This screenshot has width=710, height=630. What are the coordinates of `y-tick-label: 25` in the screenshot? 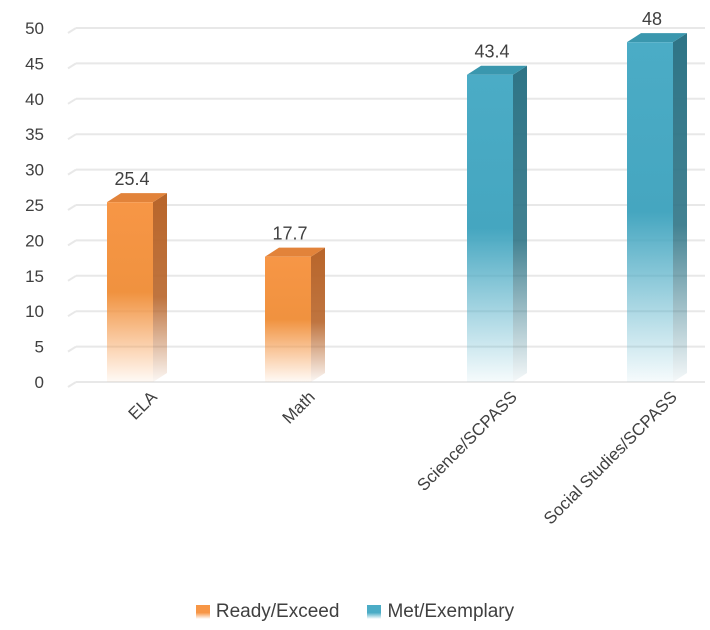 It's located at (34, 205).